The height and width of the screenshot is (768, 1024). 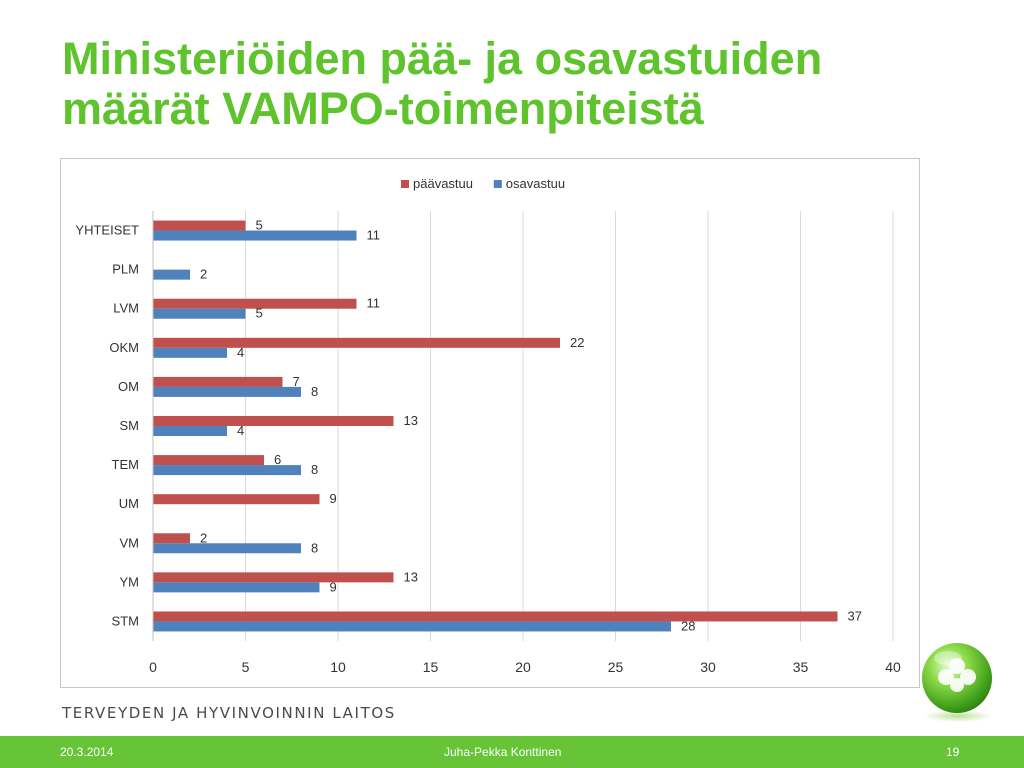 I want to click on data-label: 7, so click(x=296, y=381).